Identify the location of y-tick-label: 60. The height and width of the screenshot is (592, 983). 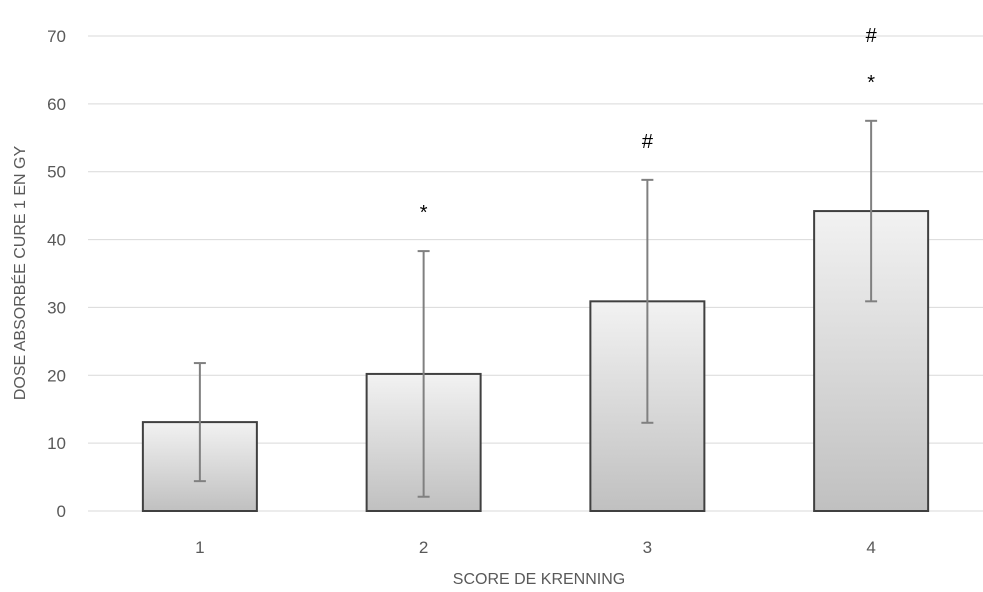
(56, 104).